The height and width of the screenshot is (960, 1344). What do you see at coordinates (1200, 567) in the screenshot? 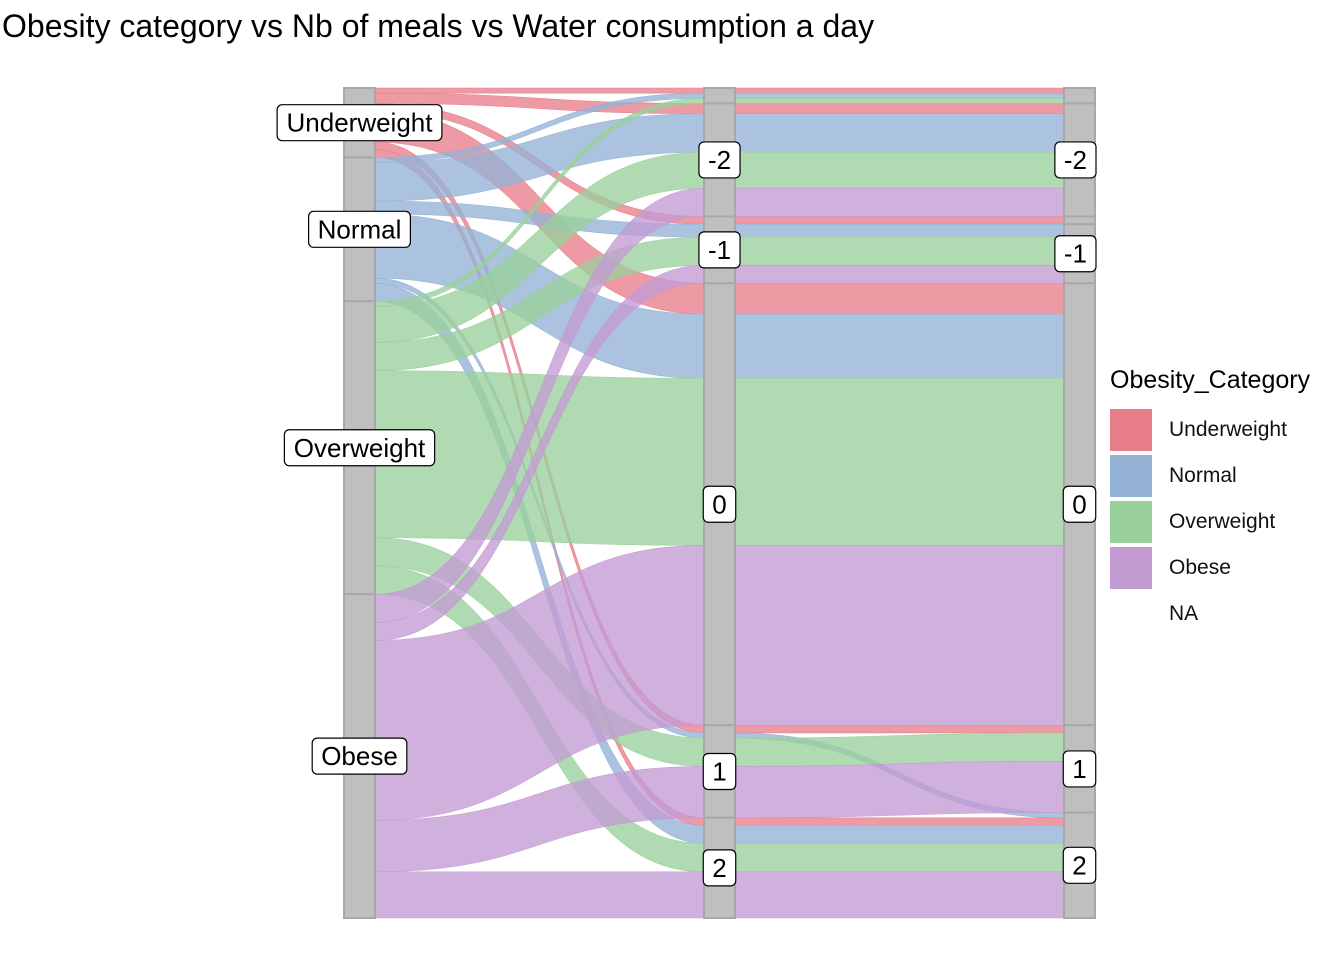
I see `legend-label: Obese` at bounding box center [1200, 567].